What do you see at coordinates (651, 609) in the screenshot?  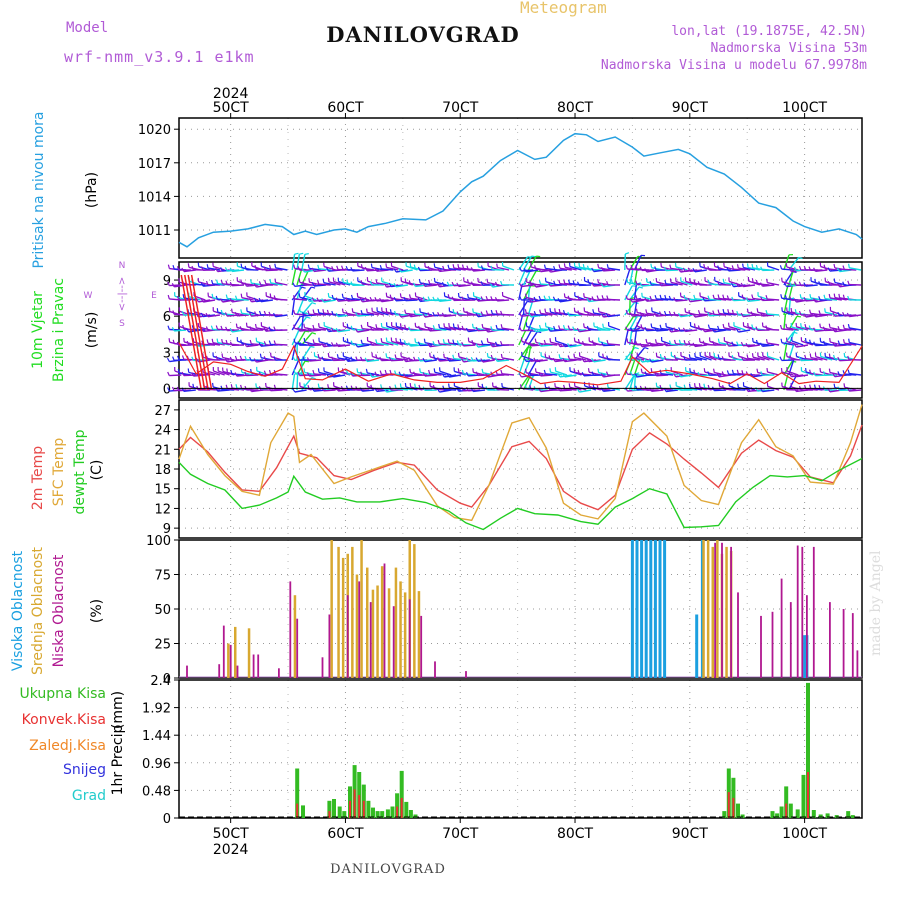 I see `cloud-high-bar` at bounding box center [651, 609].